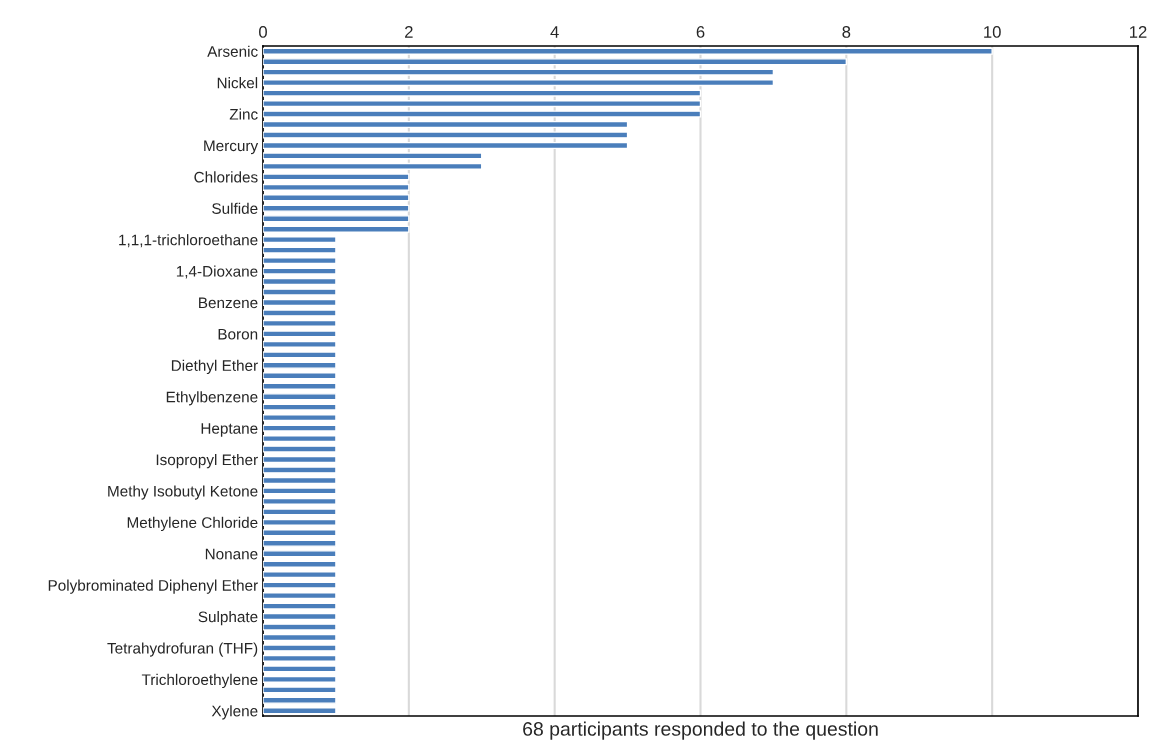 Image resolution: width=1159 pixels, height=746 pixels. What do you see at coordinates (992, 32) in the screenshot?
I see `x-tick-label: 10` at bounding box center [992, 32].